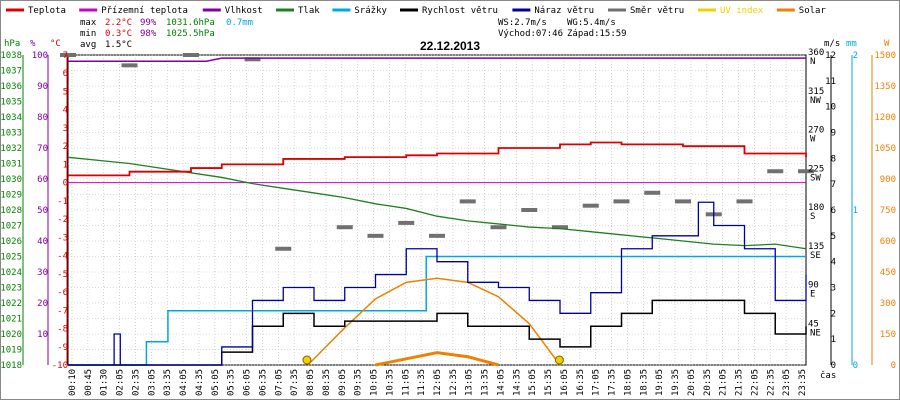 The width and height of the screenshot is (900, 400). What do you see at coordinates (816, 131) in the screenshot?
I see `direction-degree-label: 270` at bounding box center [816, 131].